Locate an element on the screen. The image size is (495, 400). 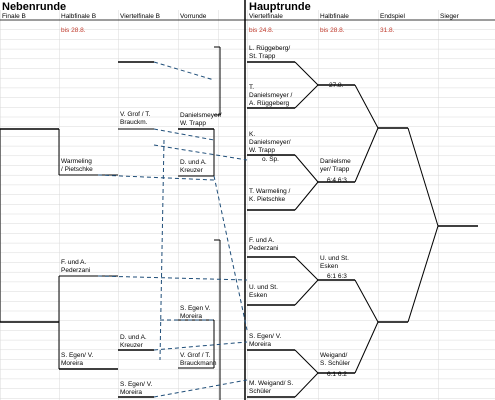
note-date-27: 27.8. is located at coordinates (336, 85).